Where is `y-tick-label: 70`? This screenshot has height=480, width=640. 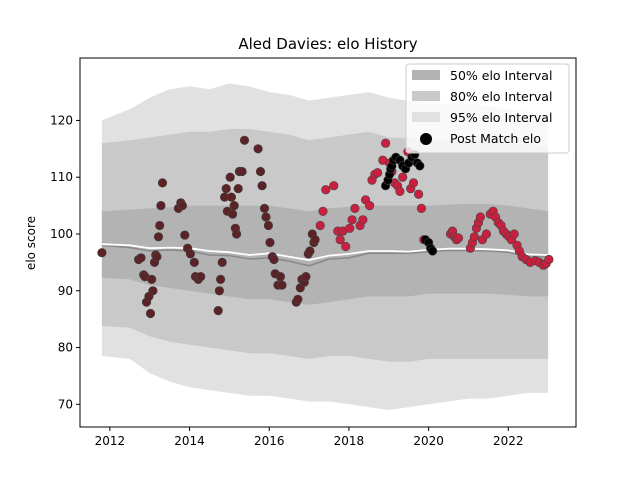
y-tick-label: 70 is located at coordinates (65, 404).